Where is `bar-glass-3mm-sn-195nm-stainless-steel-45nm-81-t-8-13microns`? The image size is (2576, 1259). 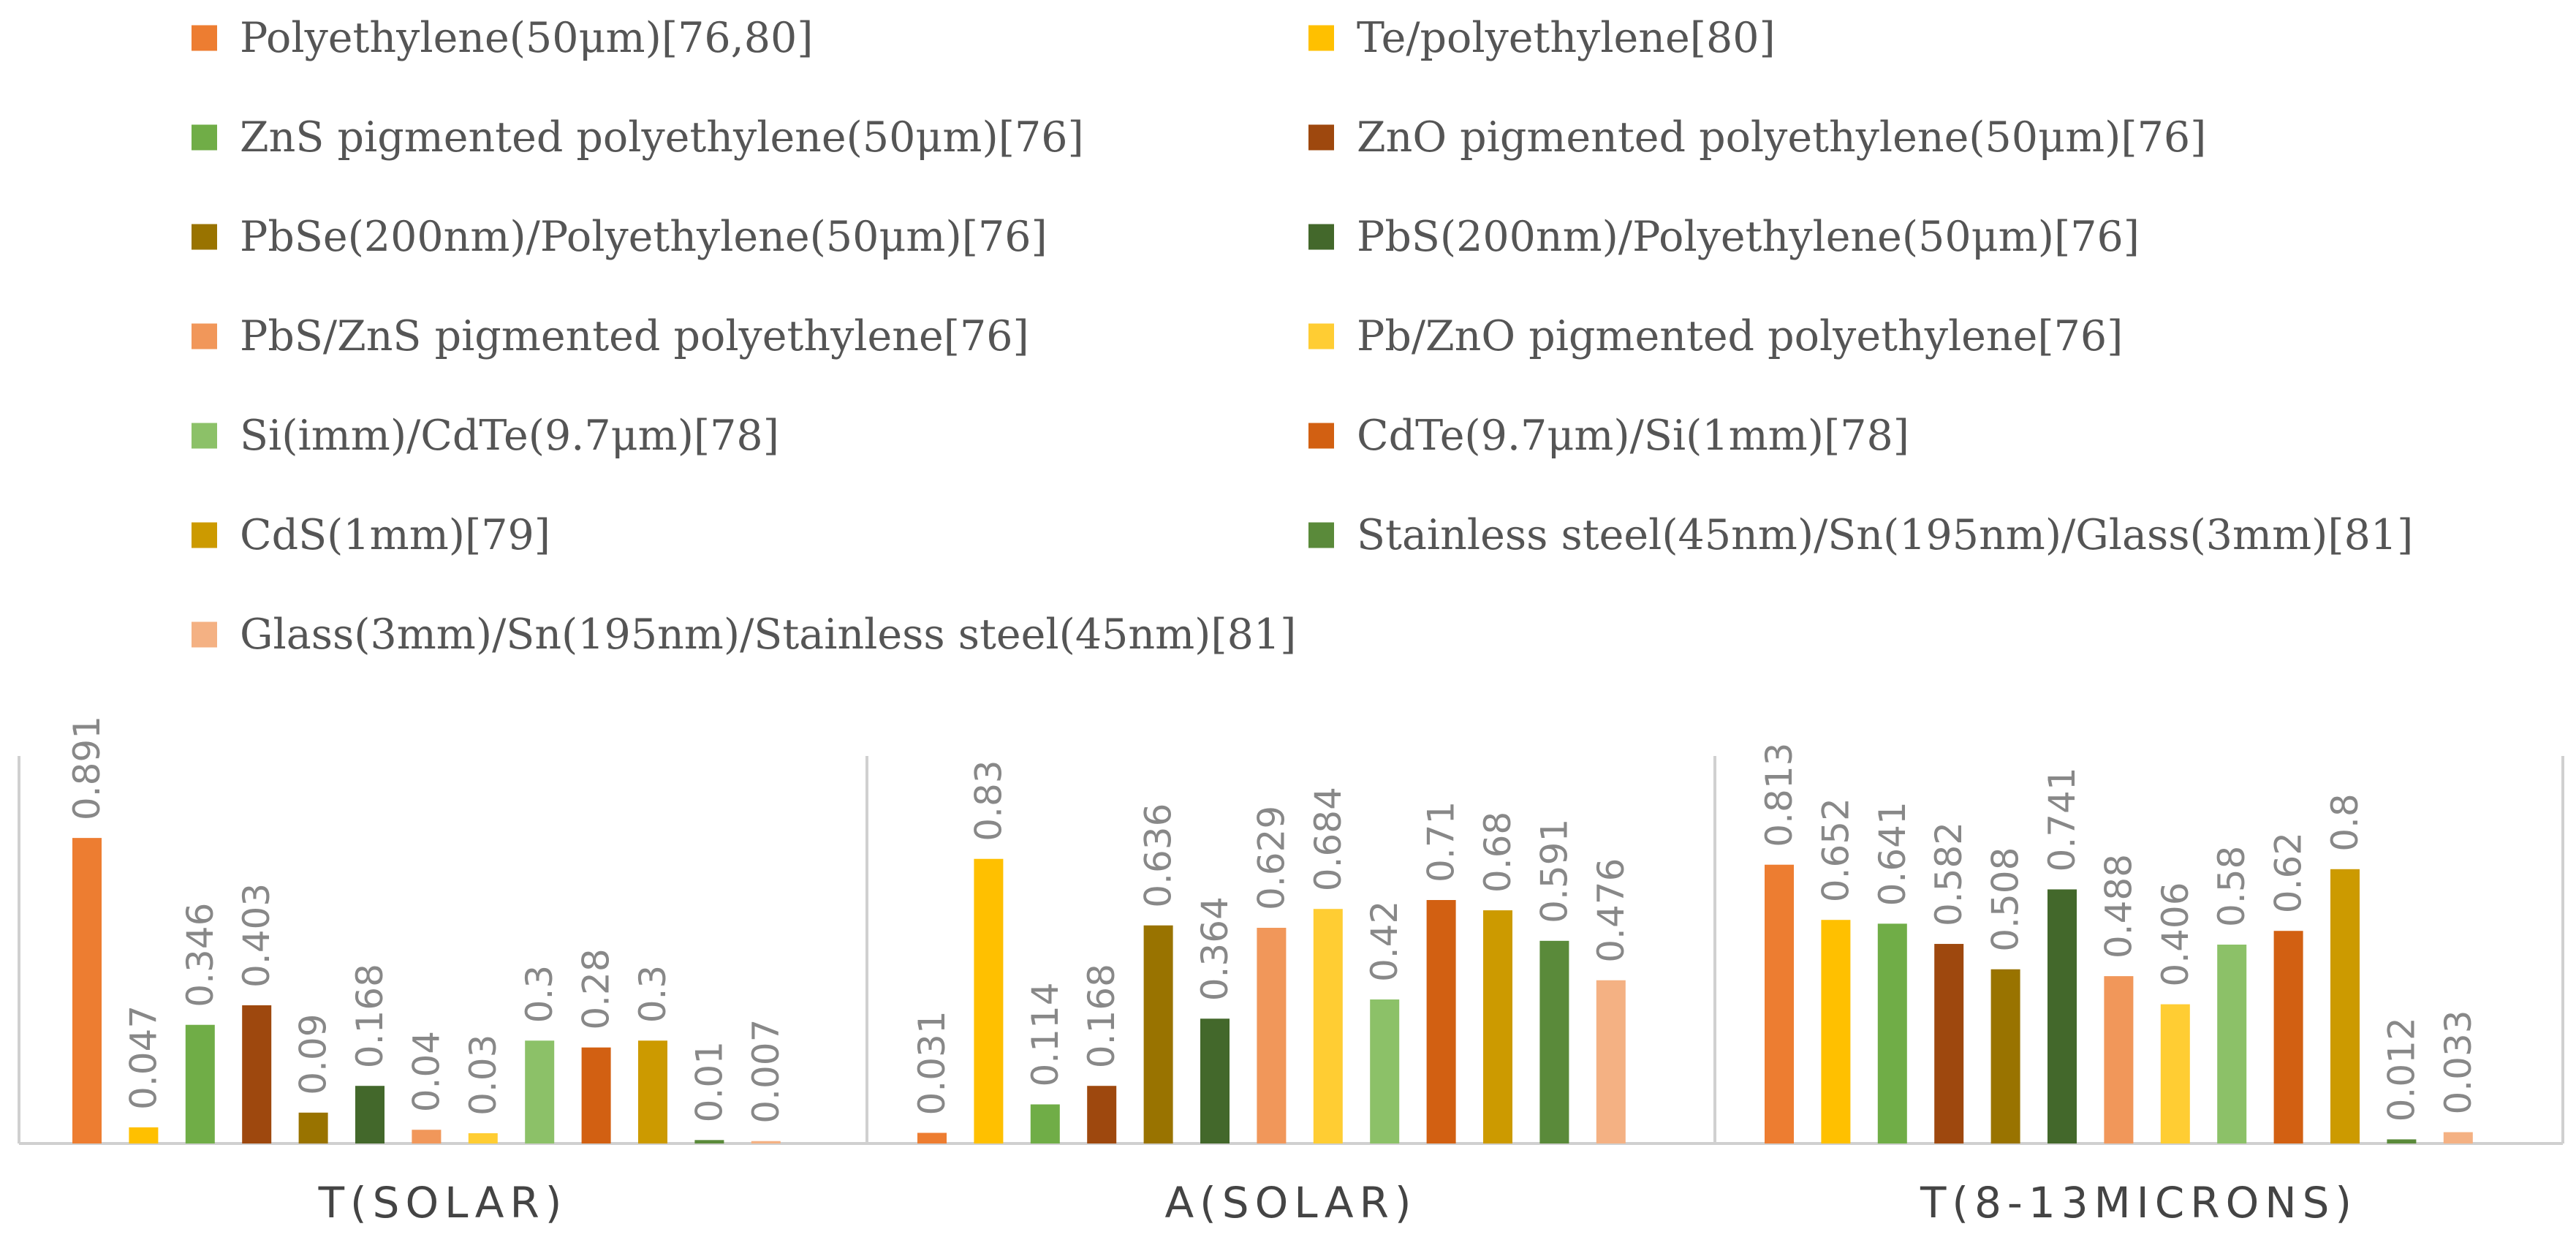
bar-glass-3mm-sn-195nm-stainless-steel-45nm-81-t-8-13microns is located at coordinates (2458, 1137).